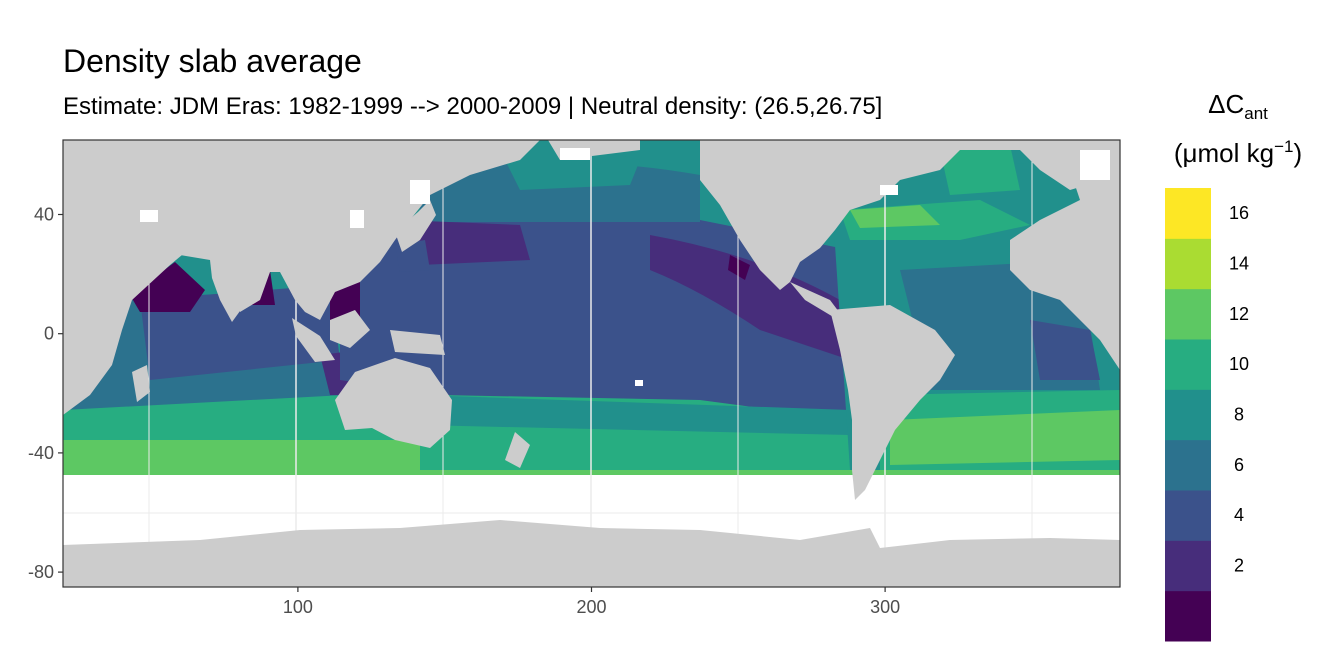  I want to click on legend-label: 4, so click(1239, 515).